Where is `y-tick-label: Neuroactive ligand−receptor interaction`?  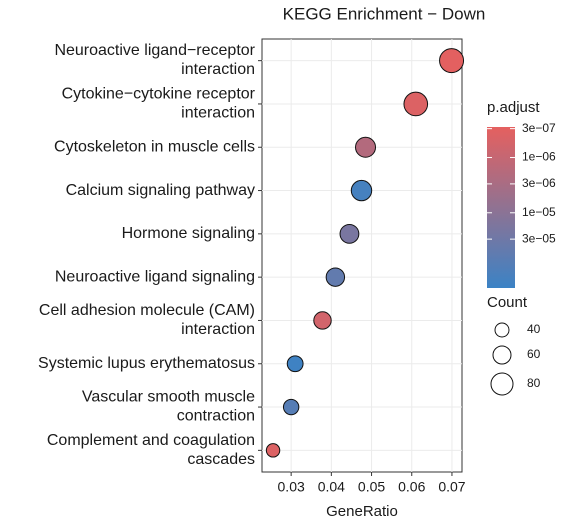
y-tick-label: Neuroactive ligand−receptor interaction is located at coordinates (154, 60).